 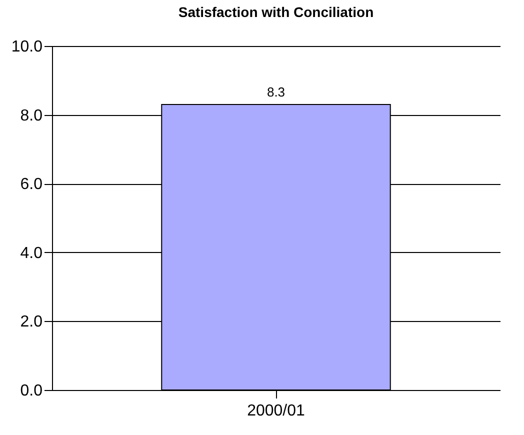 What do you see at coordinates (276, 92) in the screenshot?
I see `data-label: 8.3` at bounding box center [276, 92].